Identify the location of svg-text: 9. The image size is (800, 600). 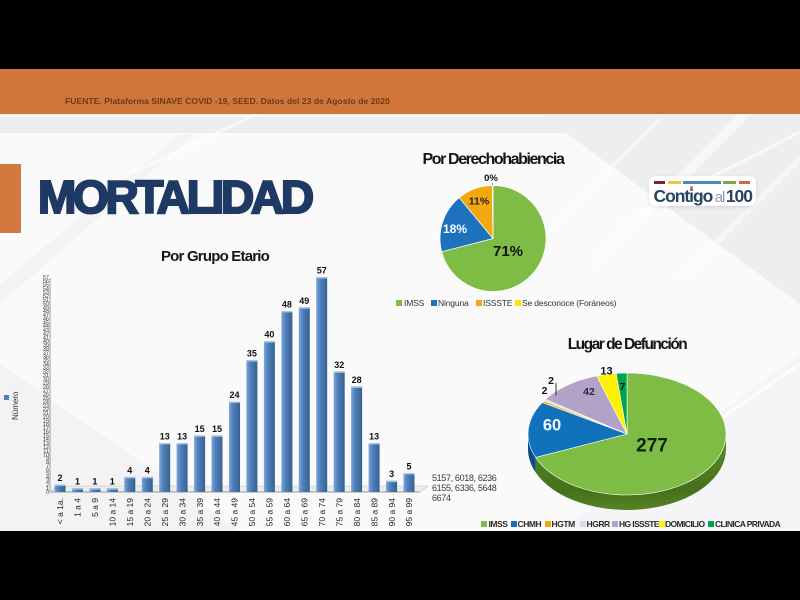
(47, 459).